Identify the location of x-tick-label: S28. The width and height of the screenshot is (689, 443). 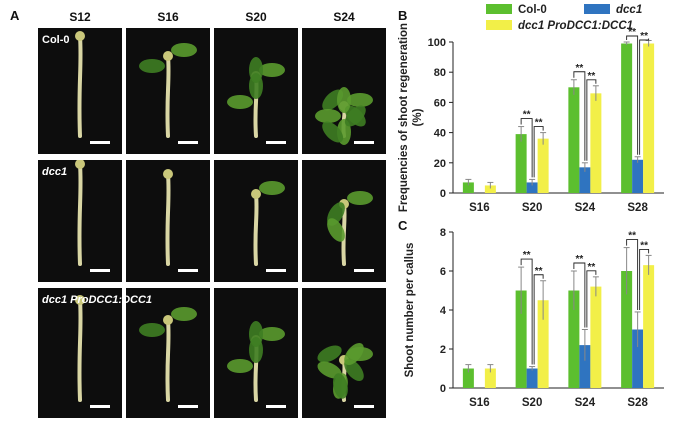
(637, 208).